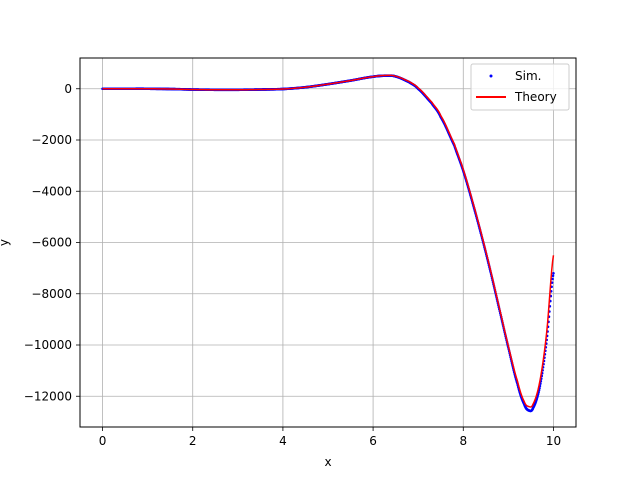 The image size is (640, 480). I want to click on y-tick-label: −2000, so click(51, 140).